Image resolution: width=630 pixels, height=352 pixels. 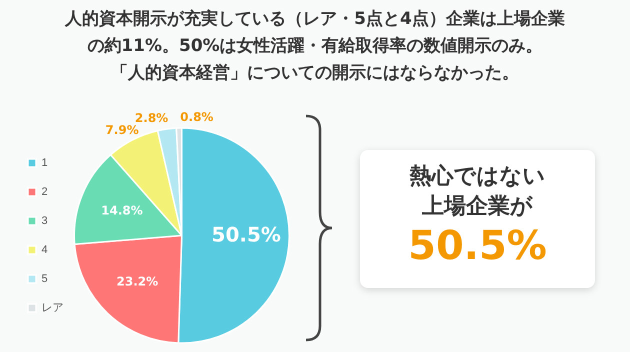 What do you see at coordinates (246, 234) in the screenshot?
I see `data-label: 50.5%` at bounding box center [246, 234].